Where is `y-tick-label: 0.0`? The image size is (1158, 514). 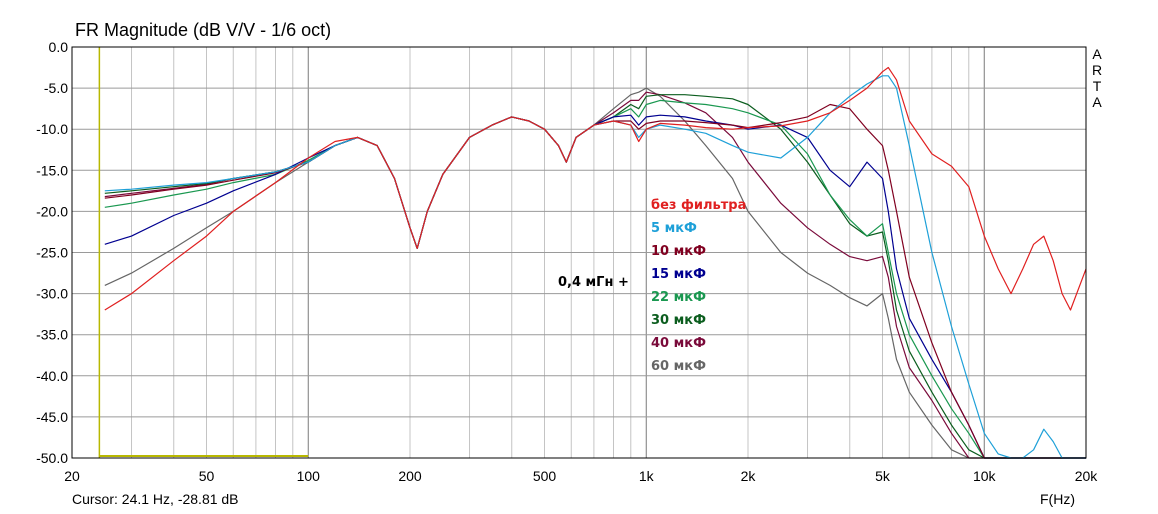 y-tick-label: 0.0 is located at coordinates (59, 47).